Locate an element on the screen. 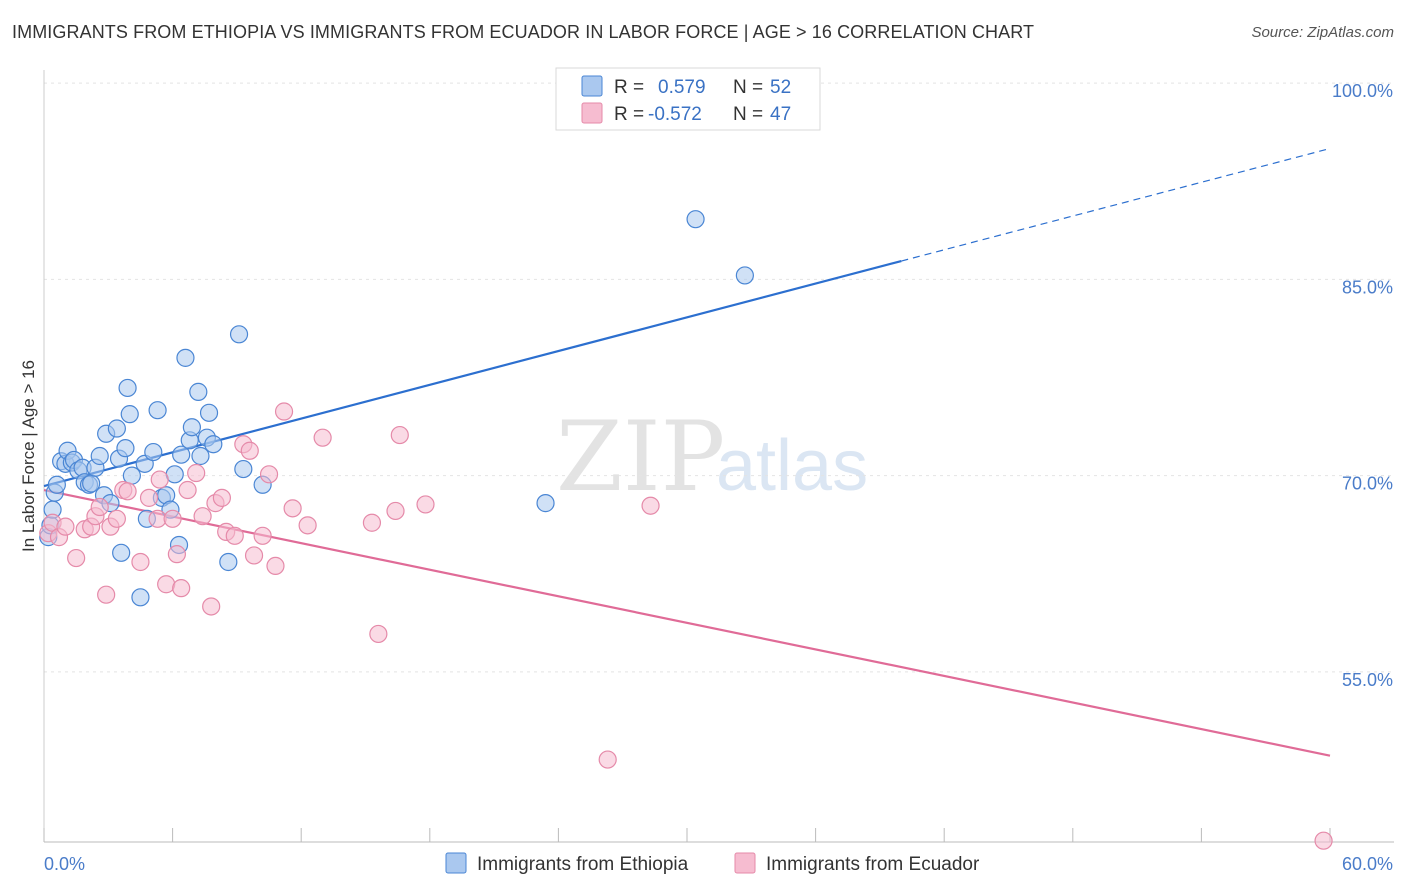 The height and width of the screenshot is (892, 1406). trend-line-ethiopia-extension is located at coordinates (1116, 204).